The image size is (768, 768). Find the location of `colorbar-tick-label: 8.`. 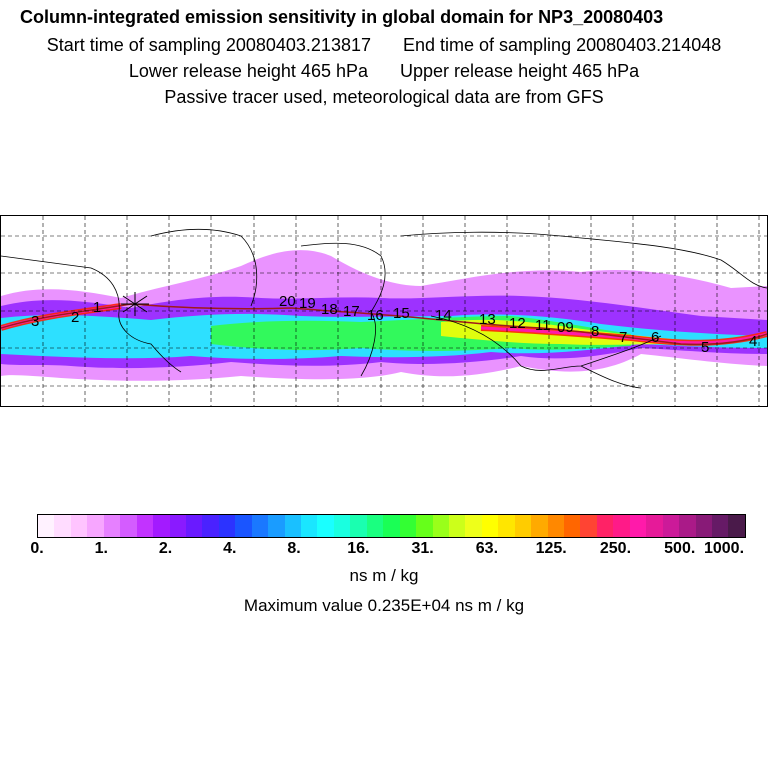

colorbar-tick-label: 8. is located at coordinates (294, 548).